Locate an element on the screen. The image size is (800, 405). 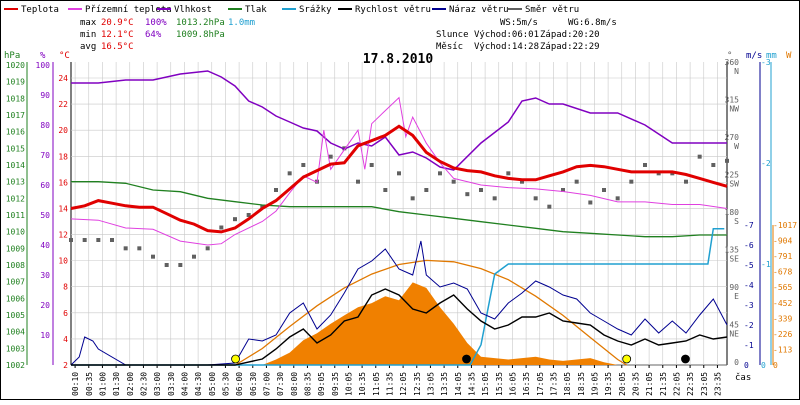
stat-min-temp: 12.1°C is located at coordinates (117, 35).